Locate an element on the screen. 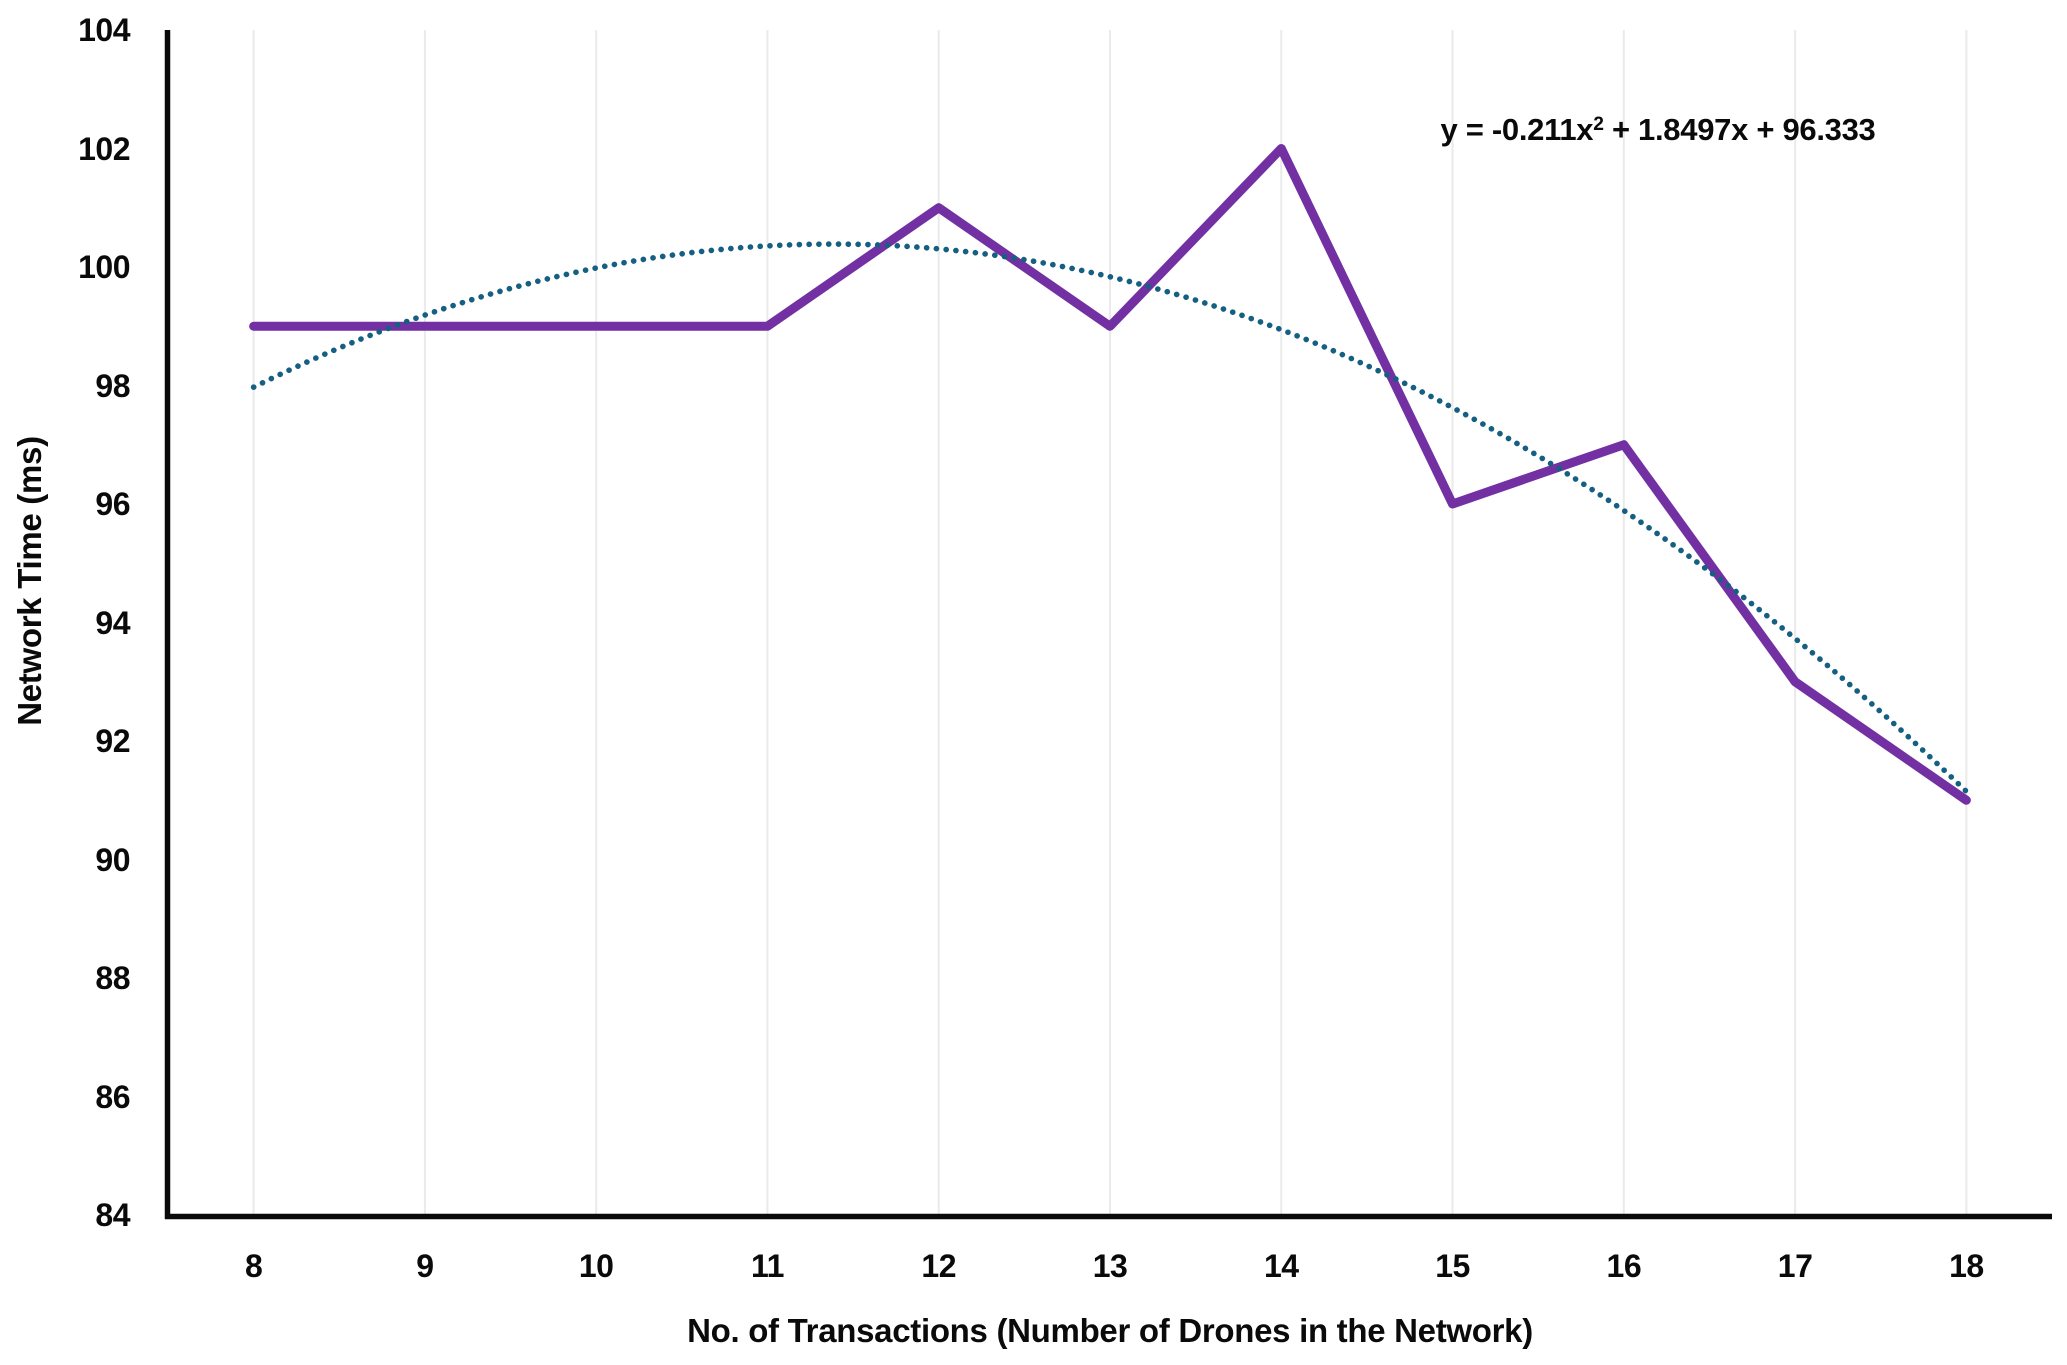 The width and height of the screenshot is (2067, 1365). y-tick-label-104: 104 is located at coordinates (104, 30).